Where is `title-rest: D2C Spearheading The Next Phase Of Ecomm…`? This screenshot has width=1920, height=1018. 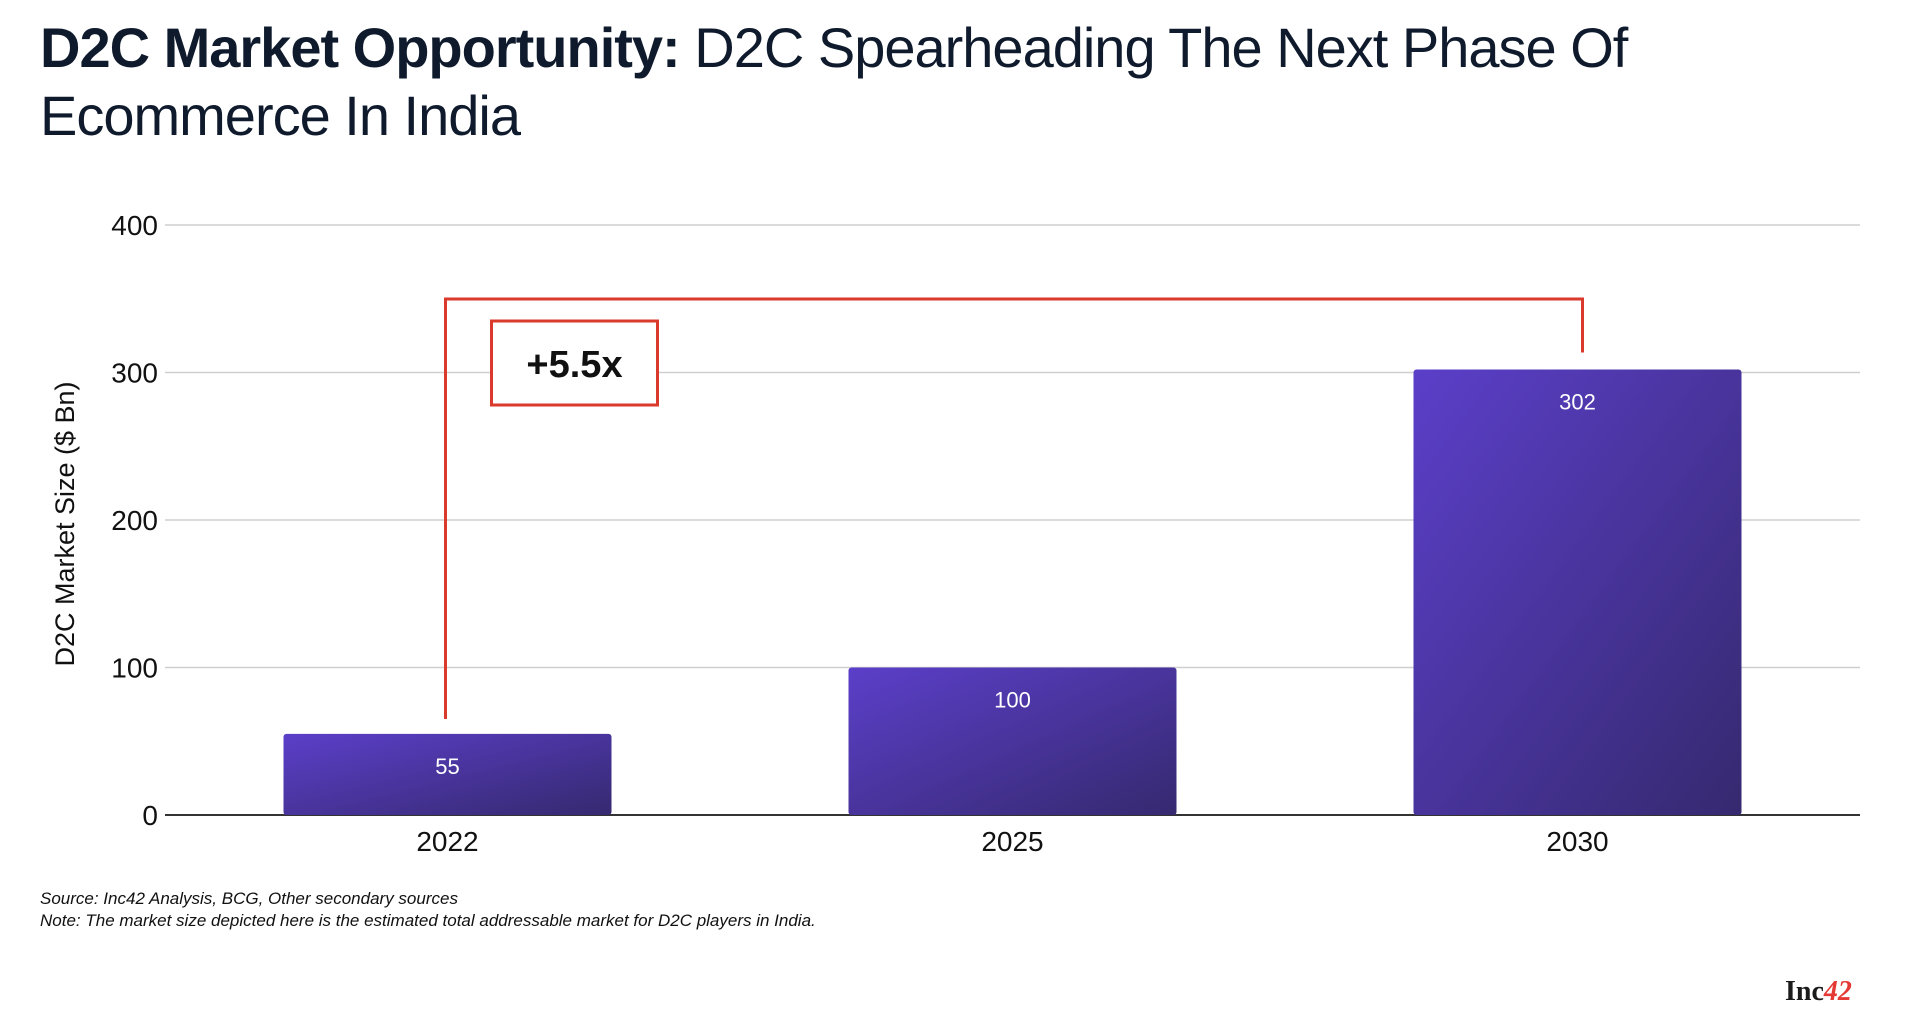 title-rest: D2C Spearheading The Next Phase Of Ecomm… is located at coordinates (834, 81).